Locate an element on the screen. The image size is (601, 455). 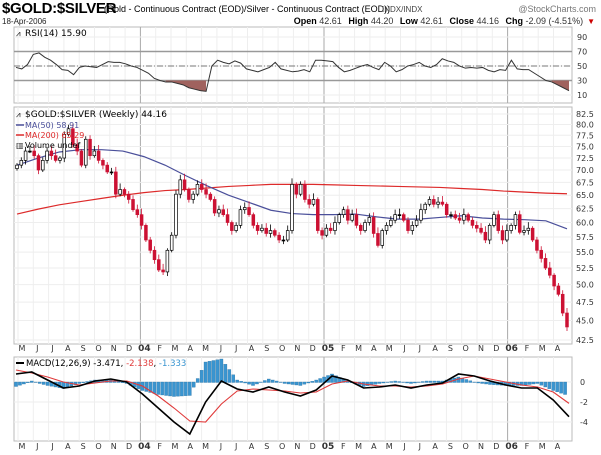
change-label: Chg is located at coordinates (514, 21).